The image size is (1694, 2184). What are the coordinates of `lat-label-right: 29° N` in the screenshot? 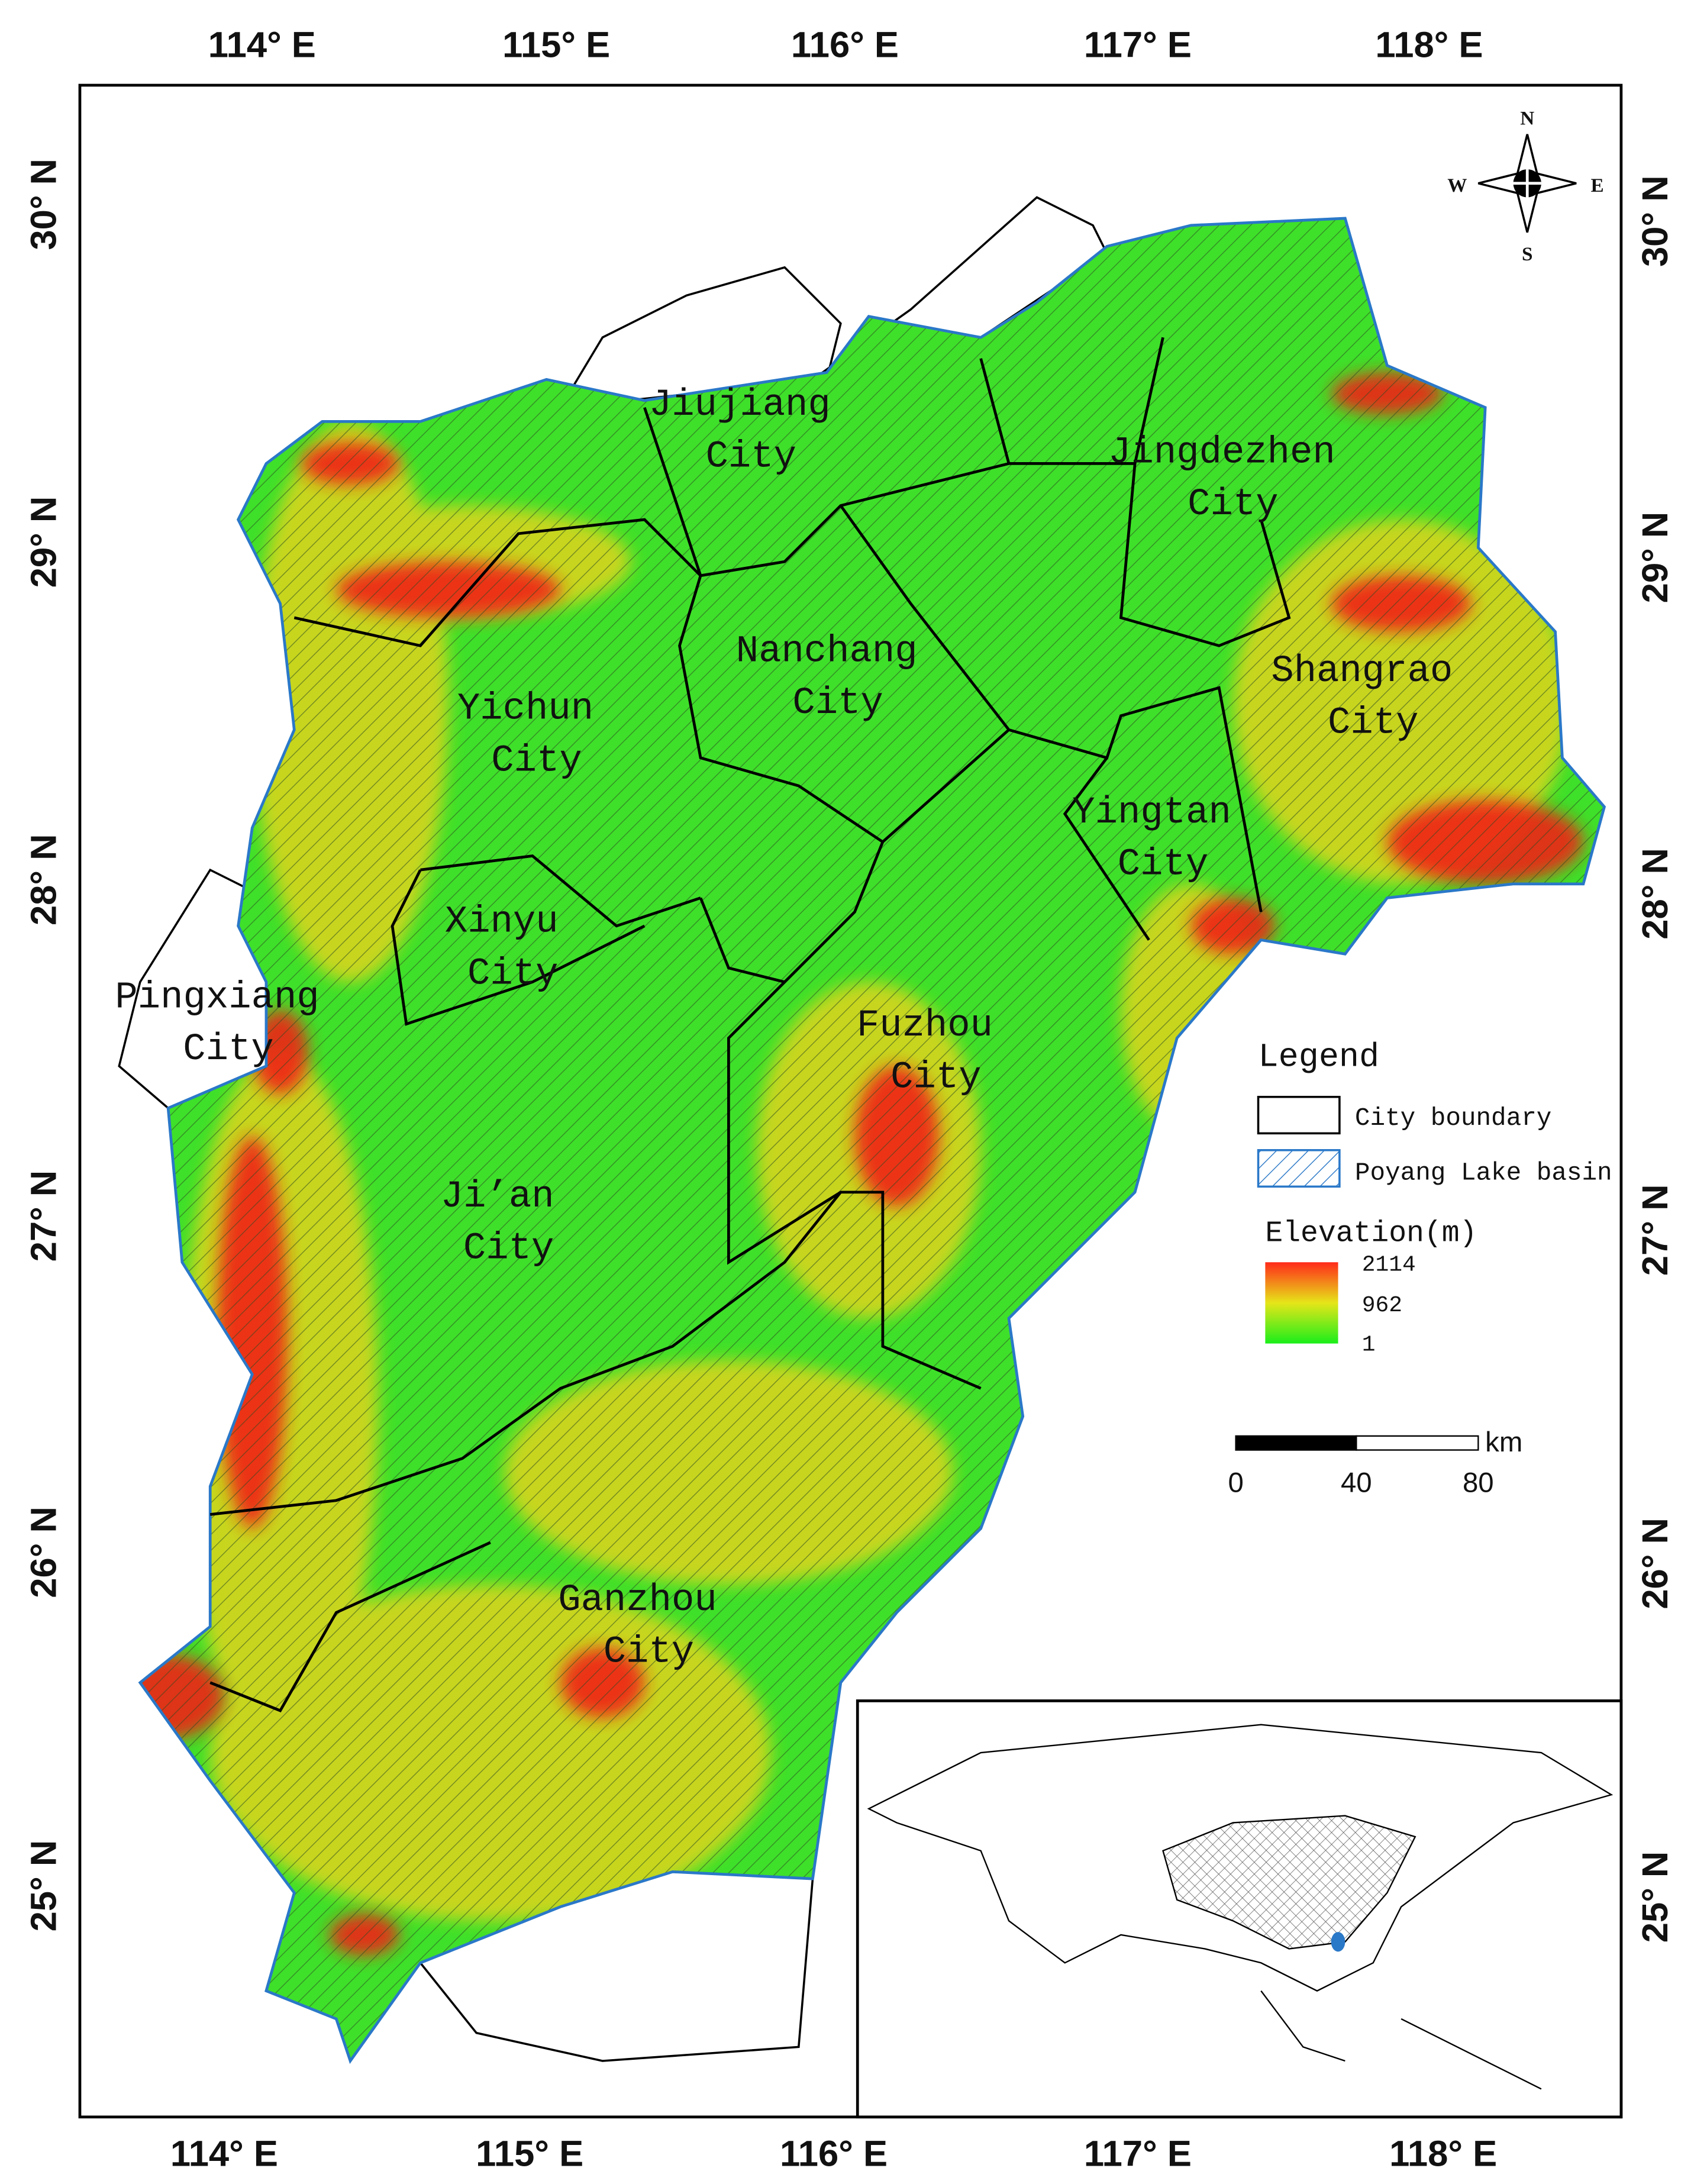 It's located at (1655, 558).